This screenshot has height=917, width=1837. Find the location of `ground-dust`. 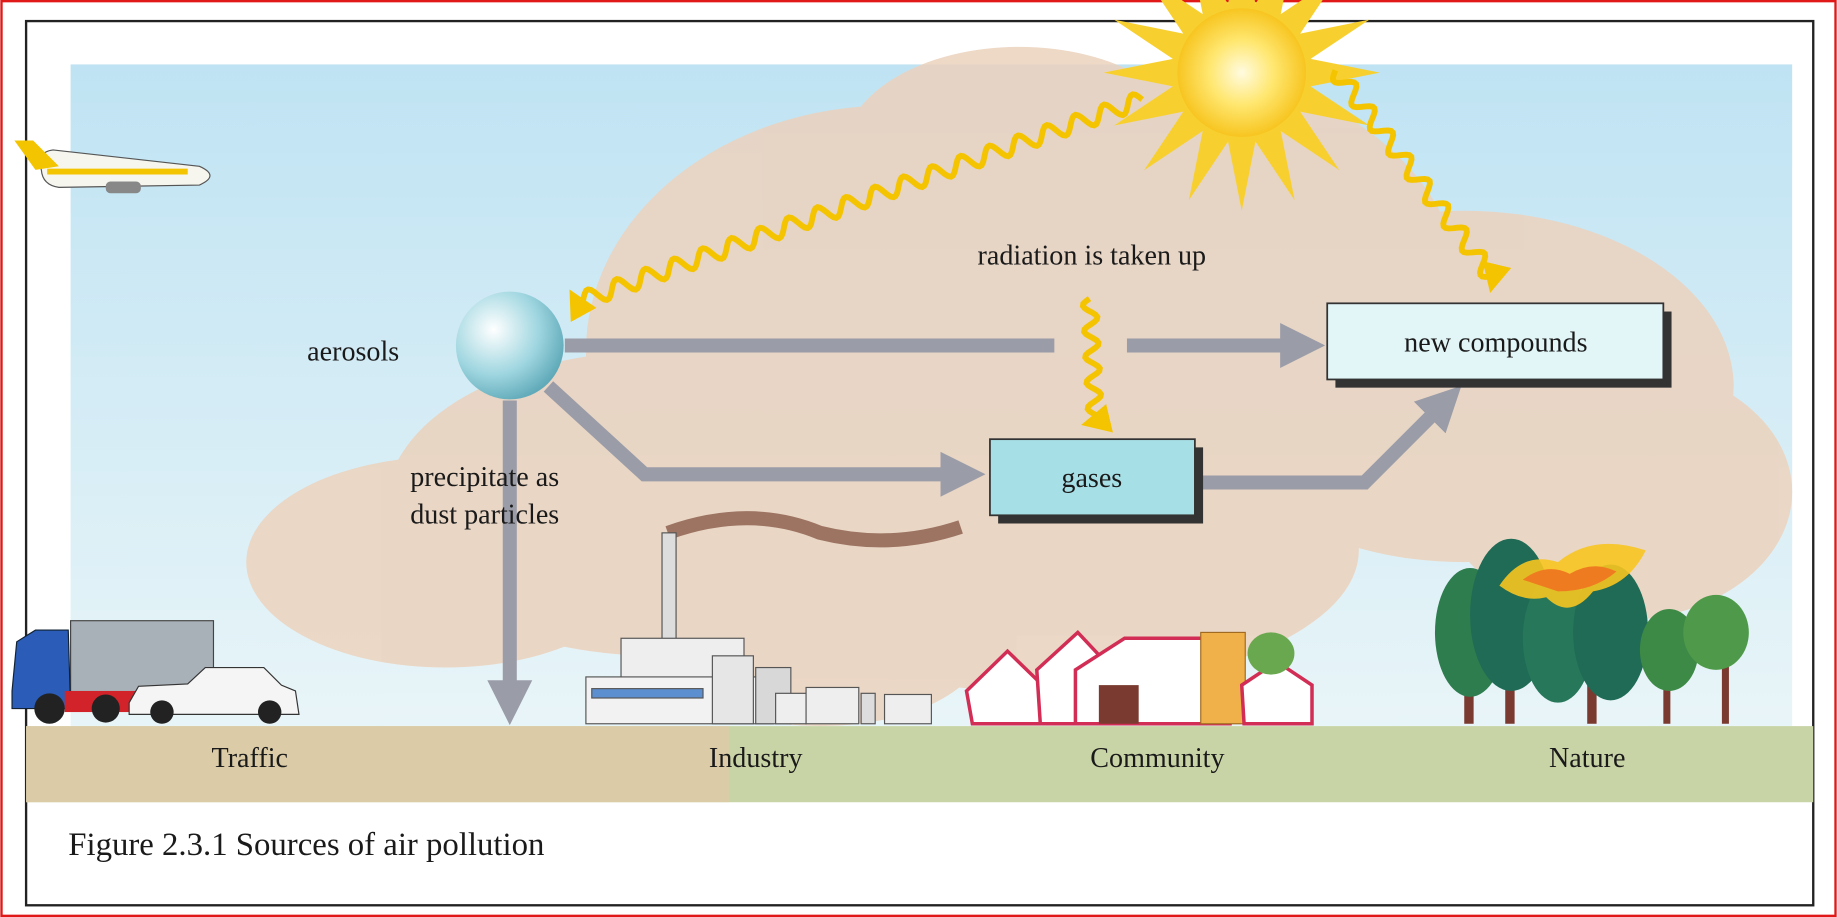

ground-dust is located at coordinates (377, 764).